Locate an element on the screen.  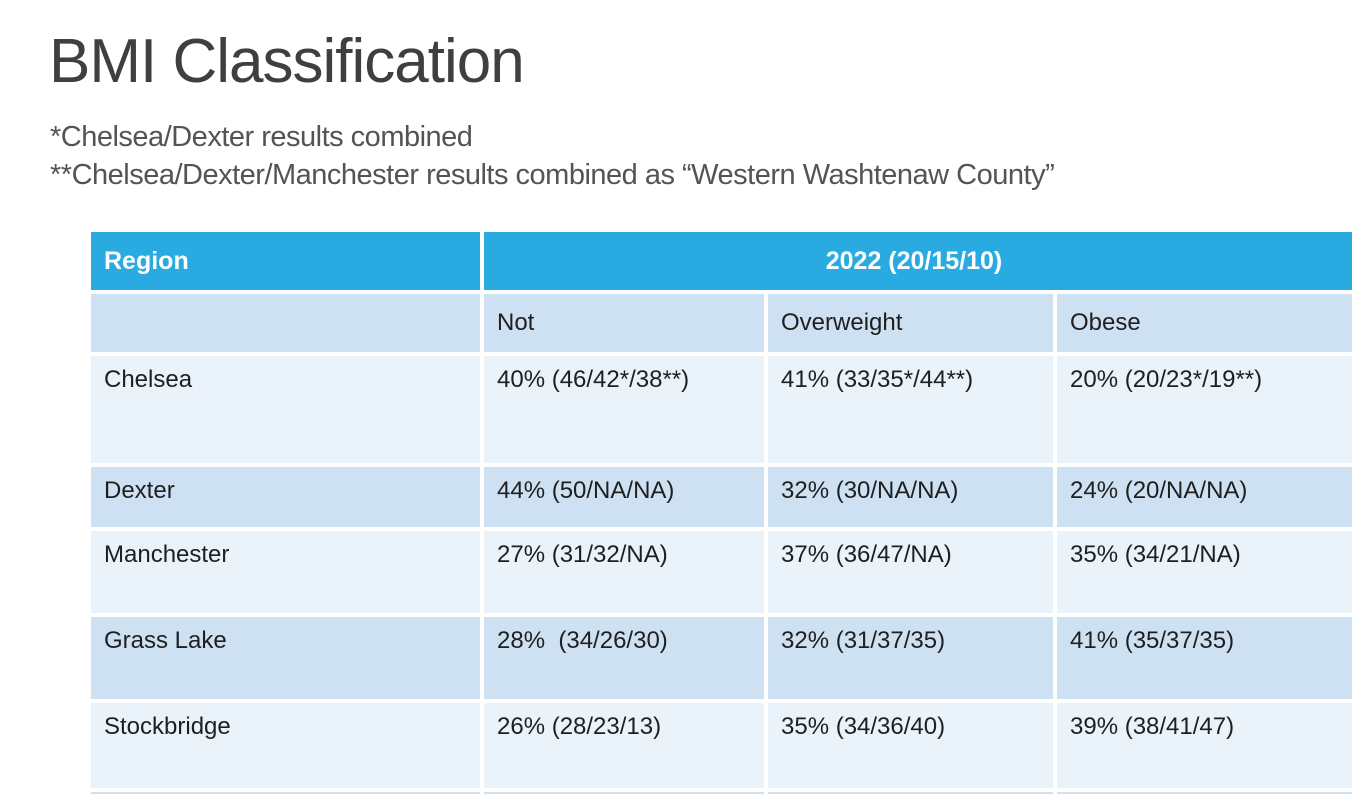
footnote-chelsea-dexter: *Chelsea/Dexter results combined is located at coordinates (261, 137).